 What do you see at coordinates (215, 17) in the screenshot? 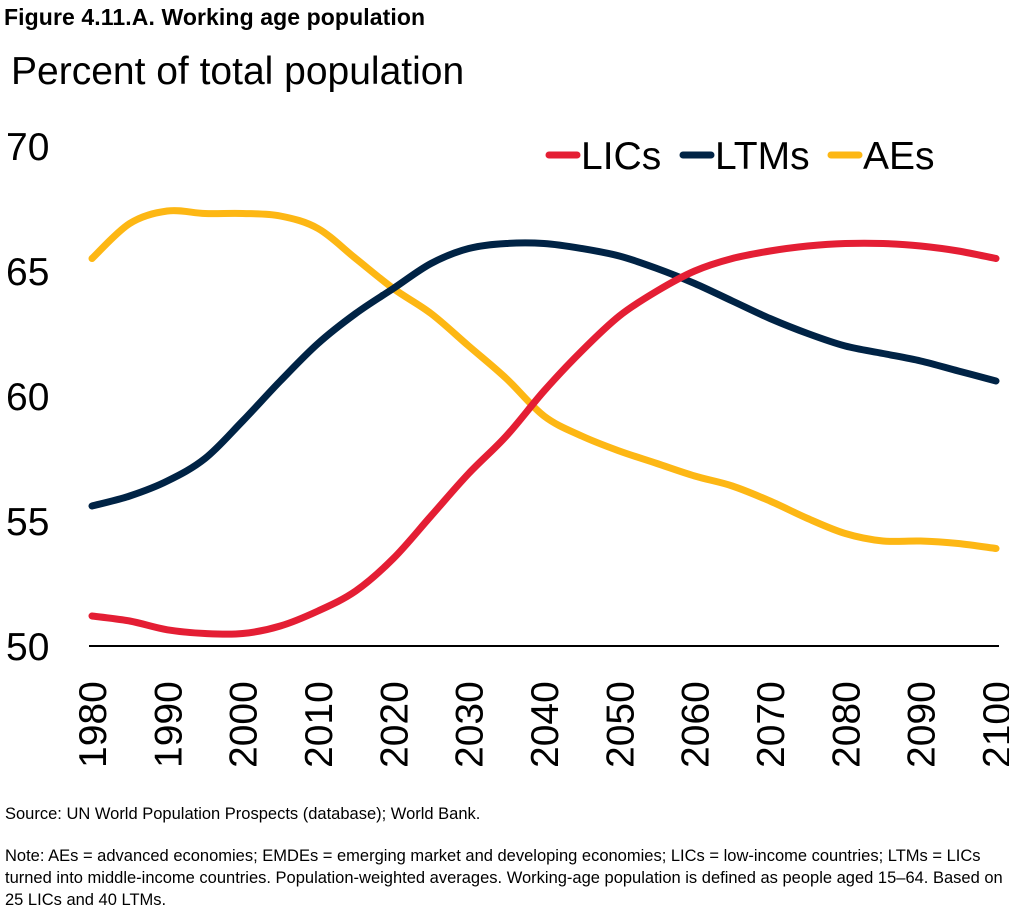
I see `figure-title: Figure 4.11.A. Working age population` at bounding box center [215, 17].